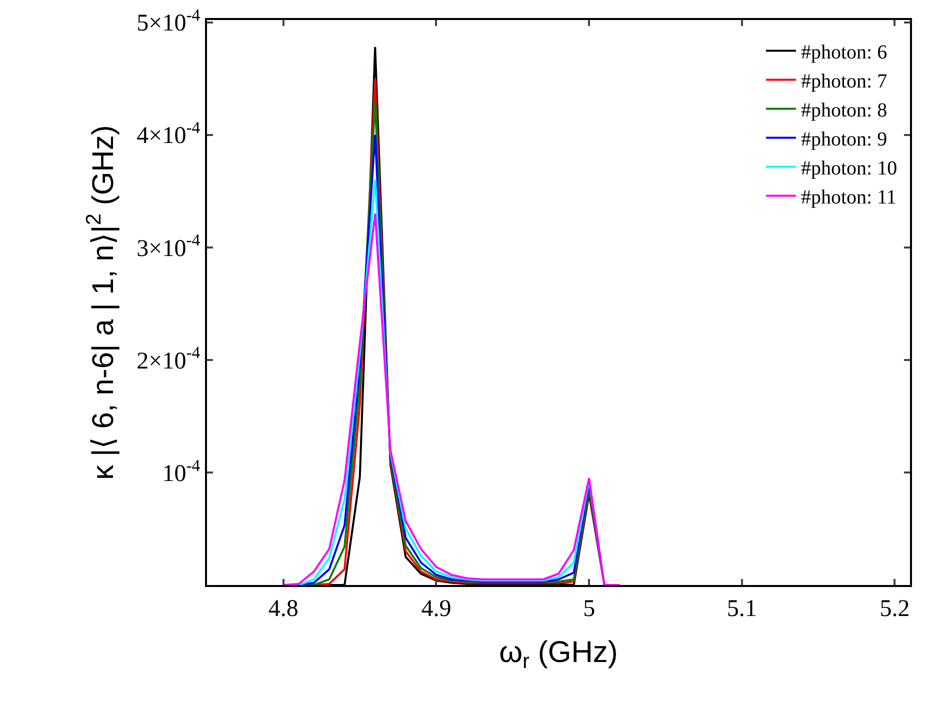 This screenshot has height=702, width=926. What do you see at coordinates (895, 609) in the screenshot?
I see `x-tick-label: 5.2` at bounding box center [895, 609].